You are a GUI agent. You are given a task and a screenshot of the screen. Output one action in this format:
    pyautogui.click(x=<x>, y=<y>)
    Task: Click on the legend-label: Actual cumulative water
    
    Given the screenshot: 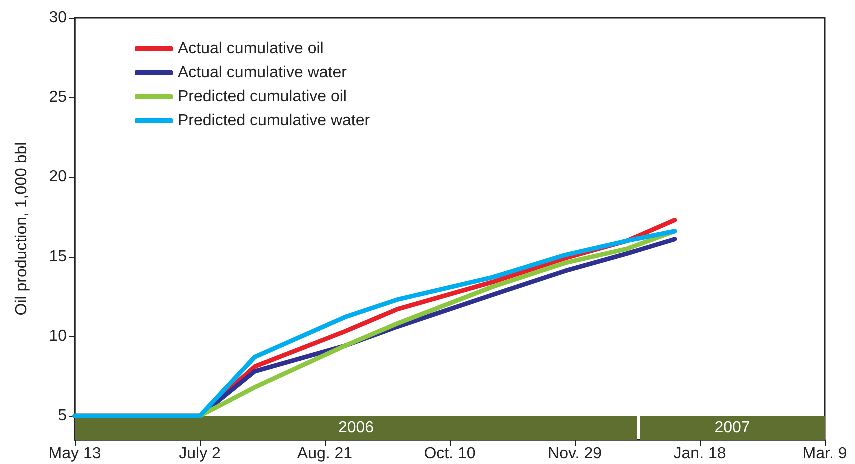 What is the action you would take?
    pyautogui.click(x=263, y=73)
    